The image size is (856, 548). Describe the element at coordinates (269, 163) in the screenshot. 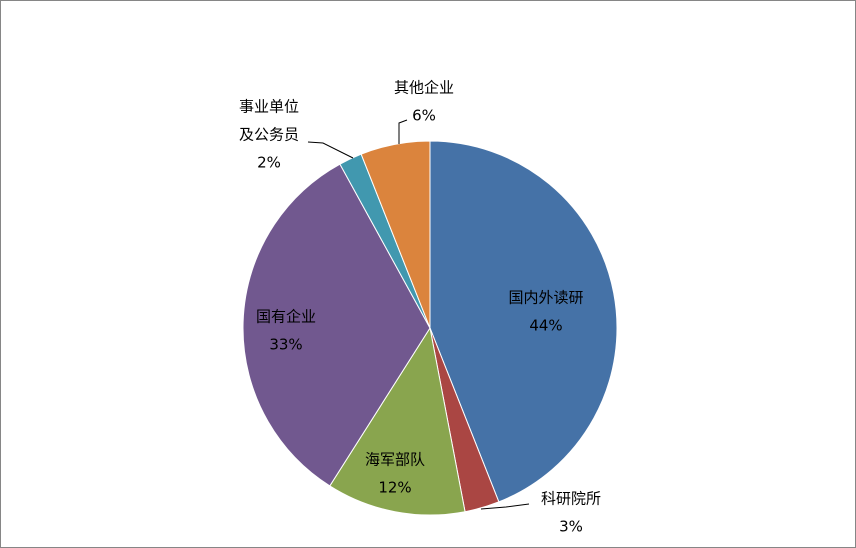

I see `slice-value-label: 2%` at that location.